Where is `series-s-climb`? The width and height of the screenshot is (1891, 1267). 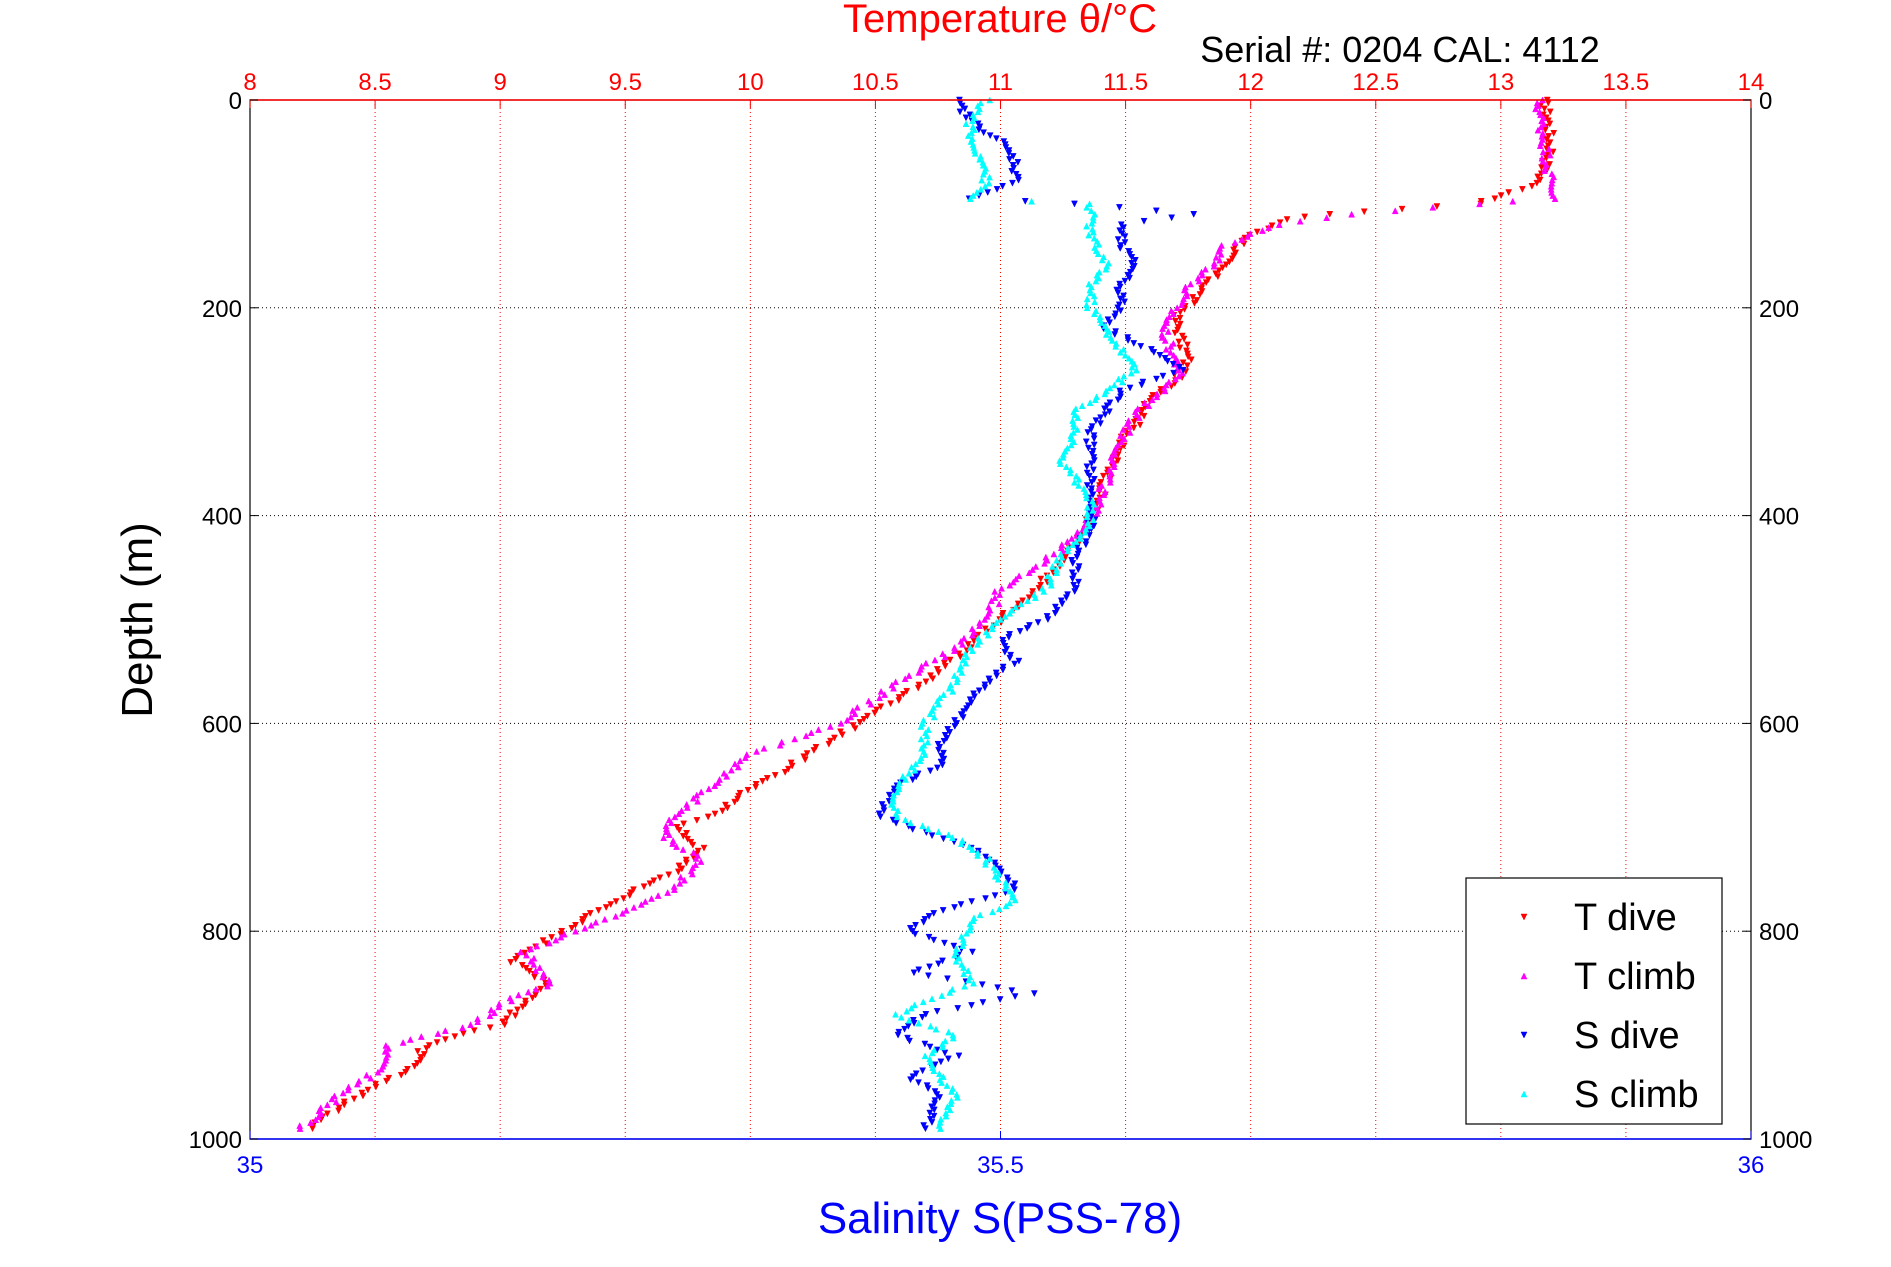
series-s-climb is located at coordinates (1014, 614).